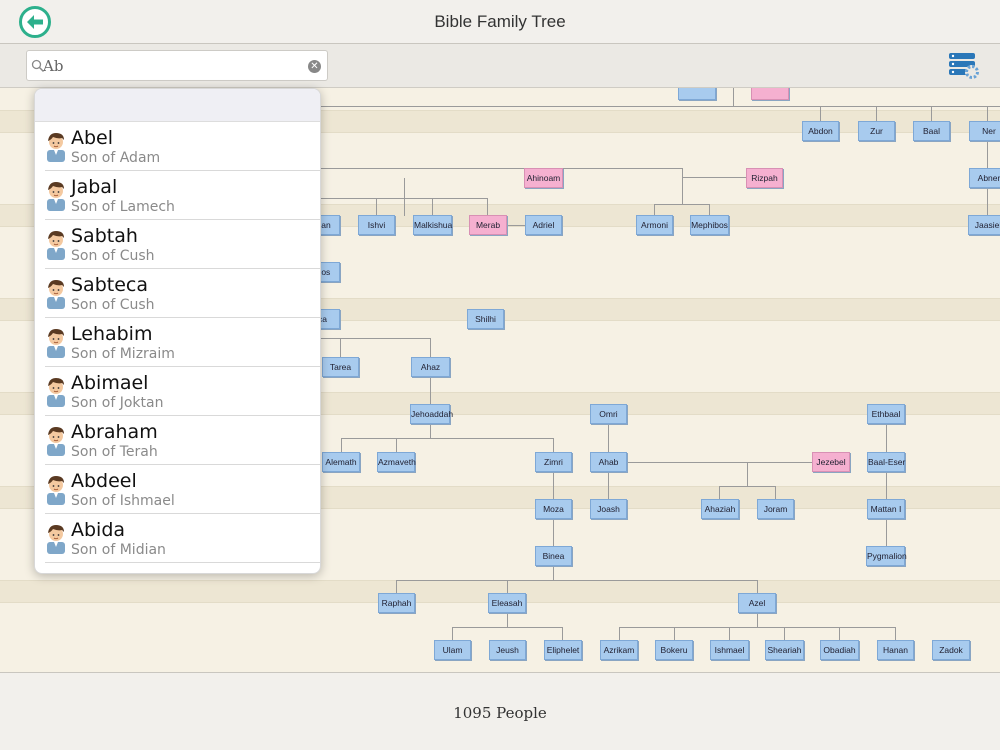  Describe the element at coordinates (886, 414) in the screenshot. I see `tree-node: Ethbaal` at that location.